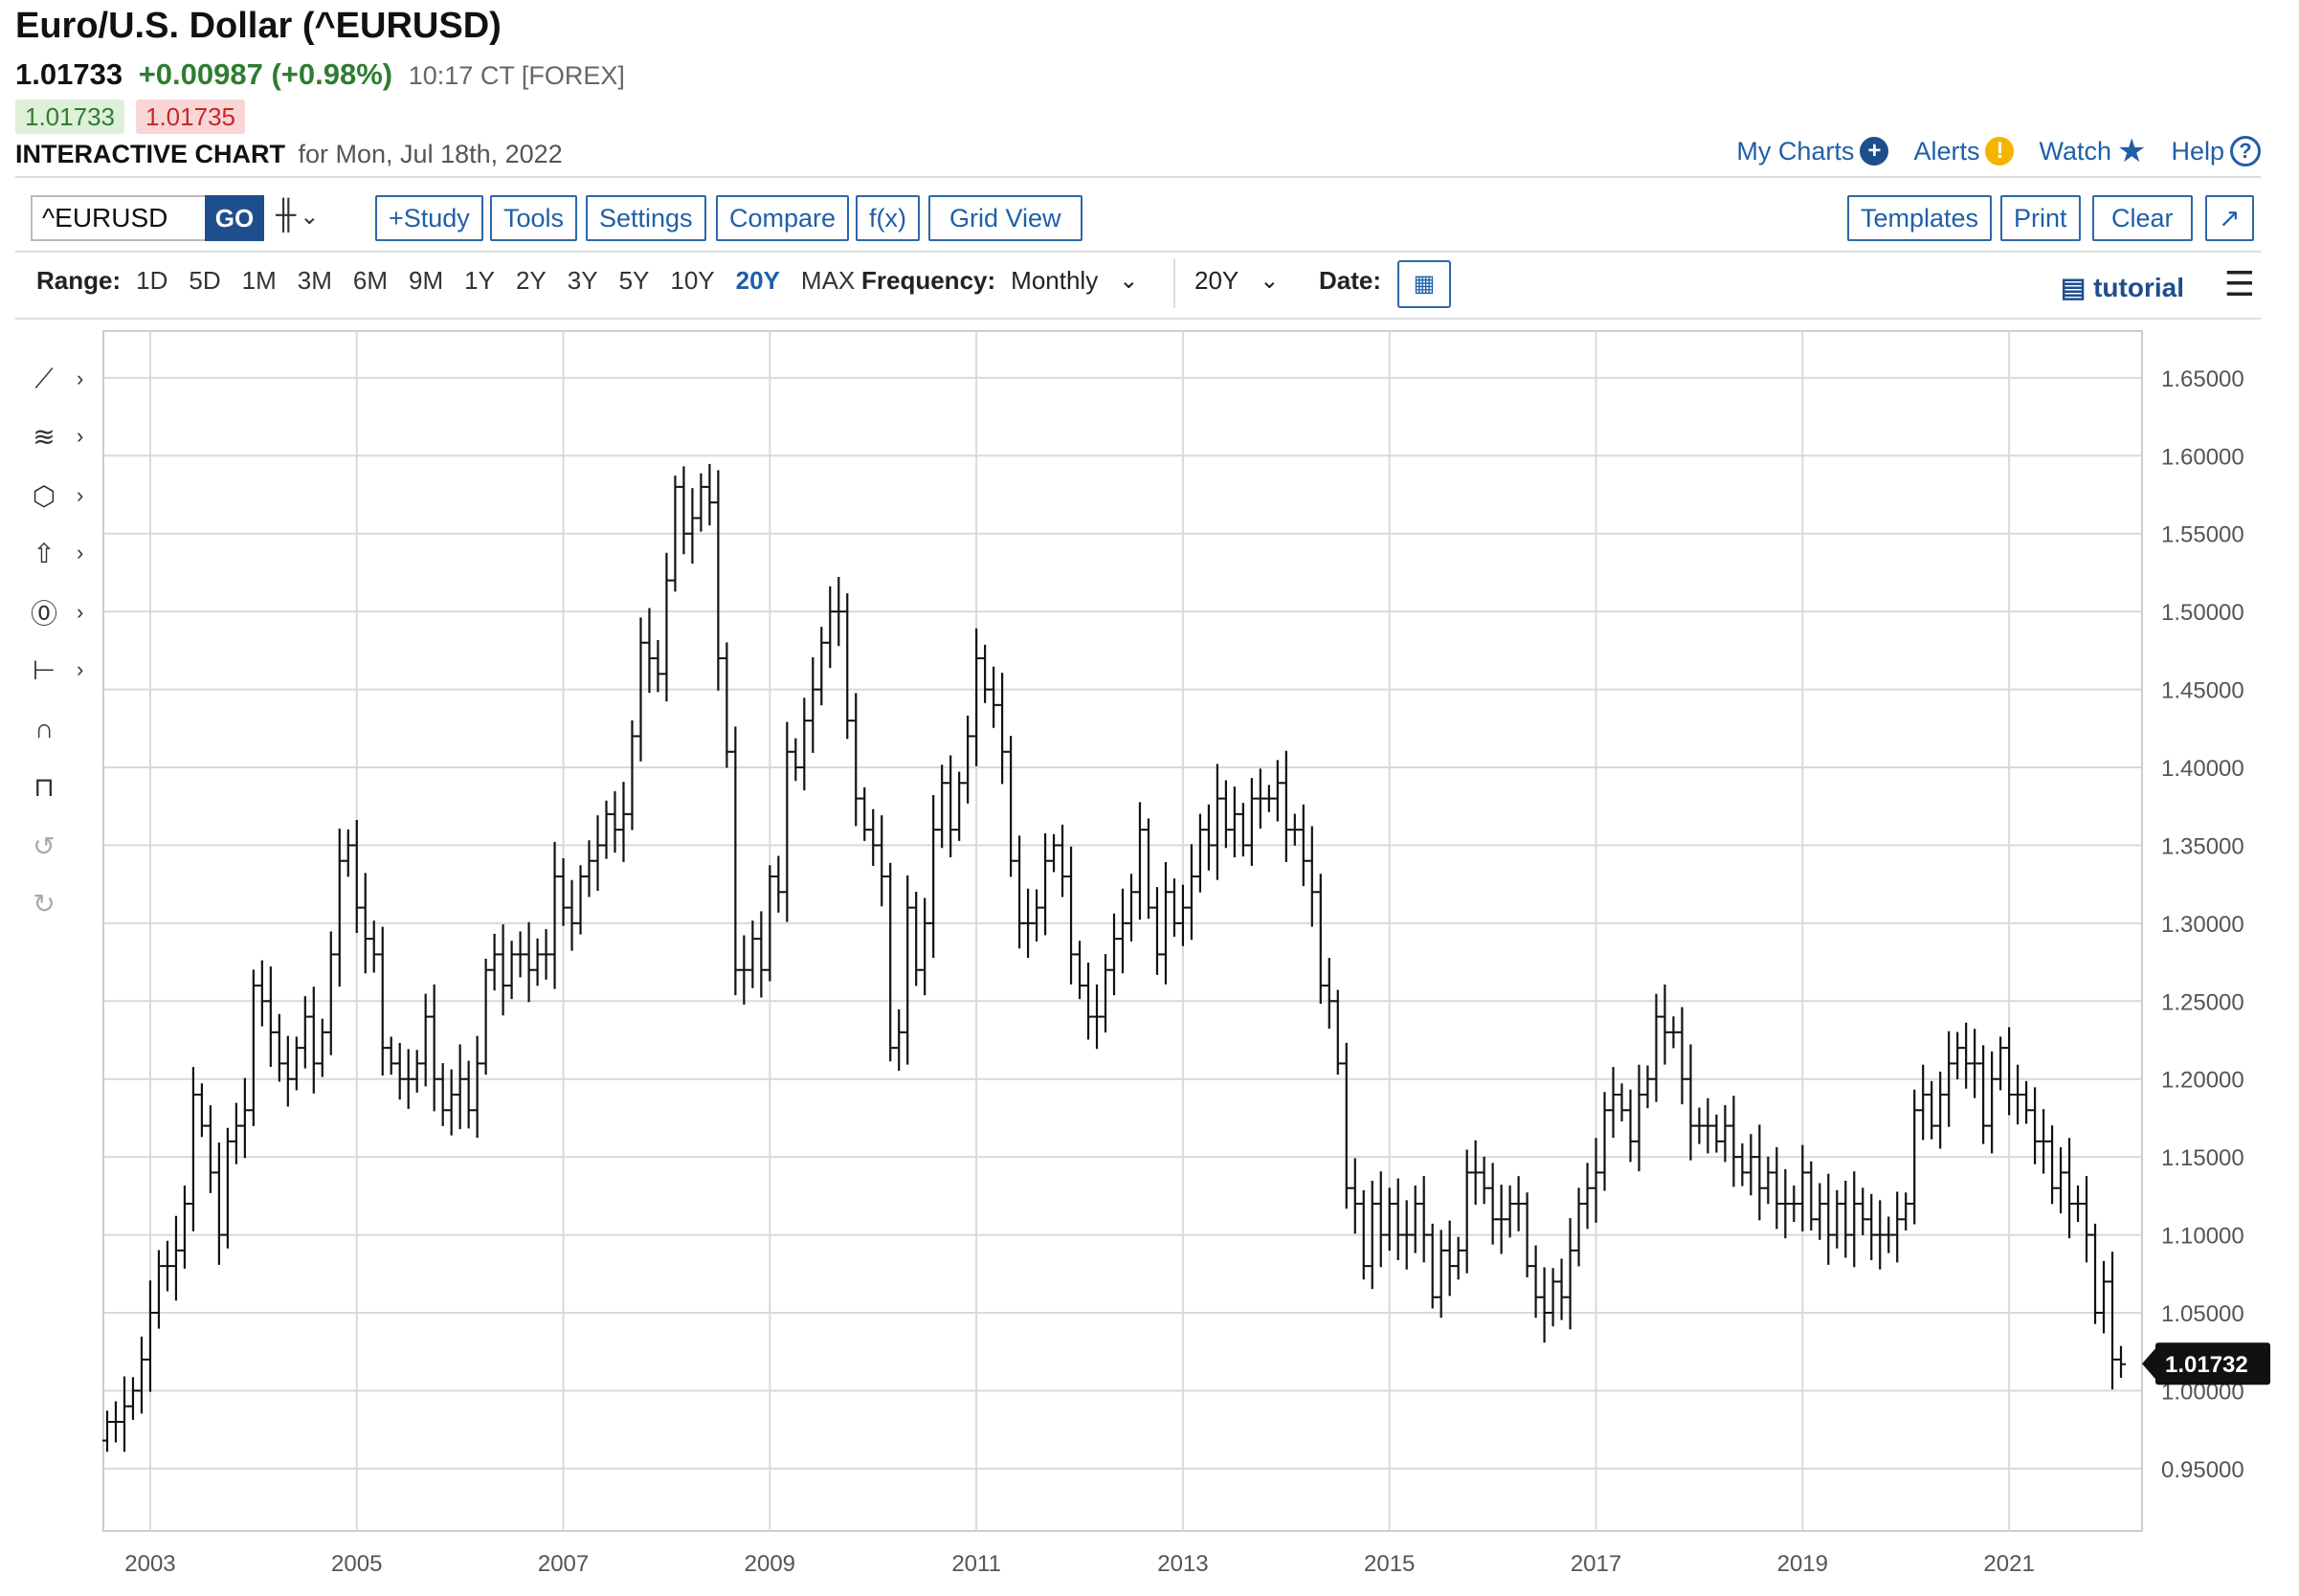 The height and width of the screenshot is (1596, 2299). Describe the element at coordinates (205, 281) in the screenshot. I see `range-5d: 5D` at that location.